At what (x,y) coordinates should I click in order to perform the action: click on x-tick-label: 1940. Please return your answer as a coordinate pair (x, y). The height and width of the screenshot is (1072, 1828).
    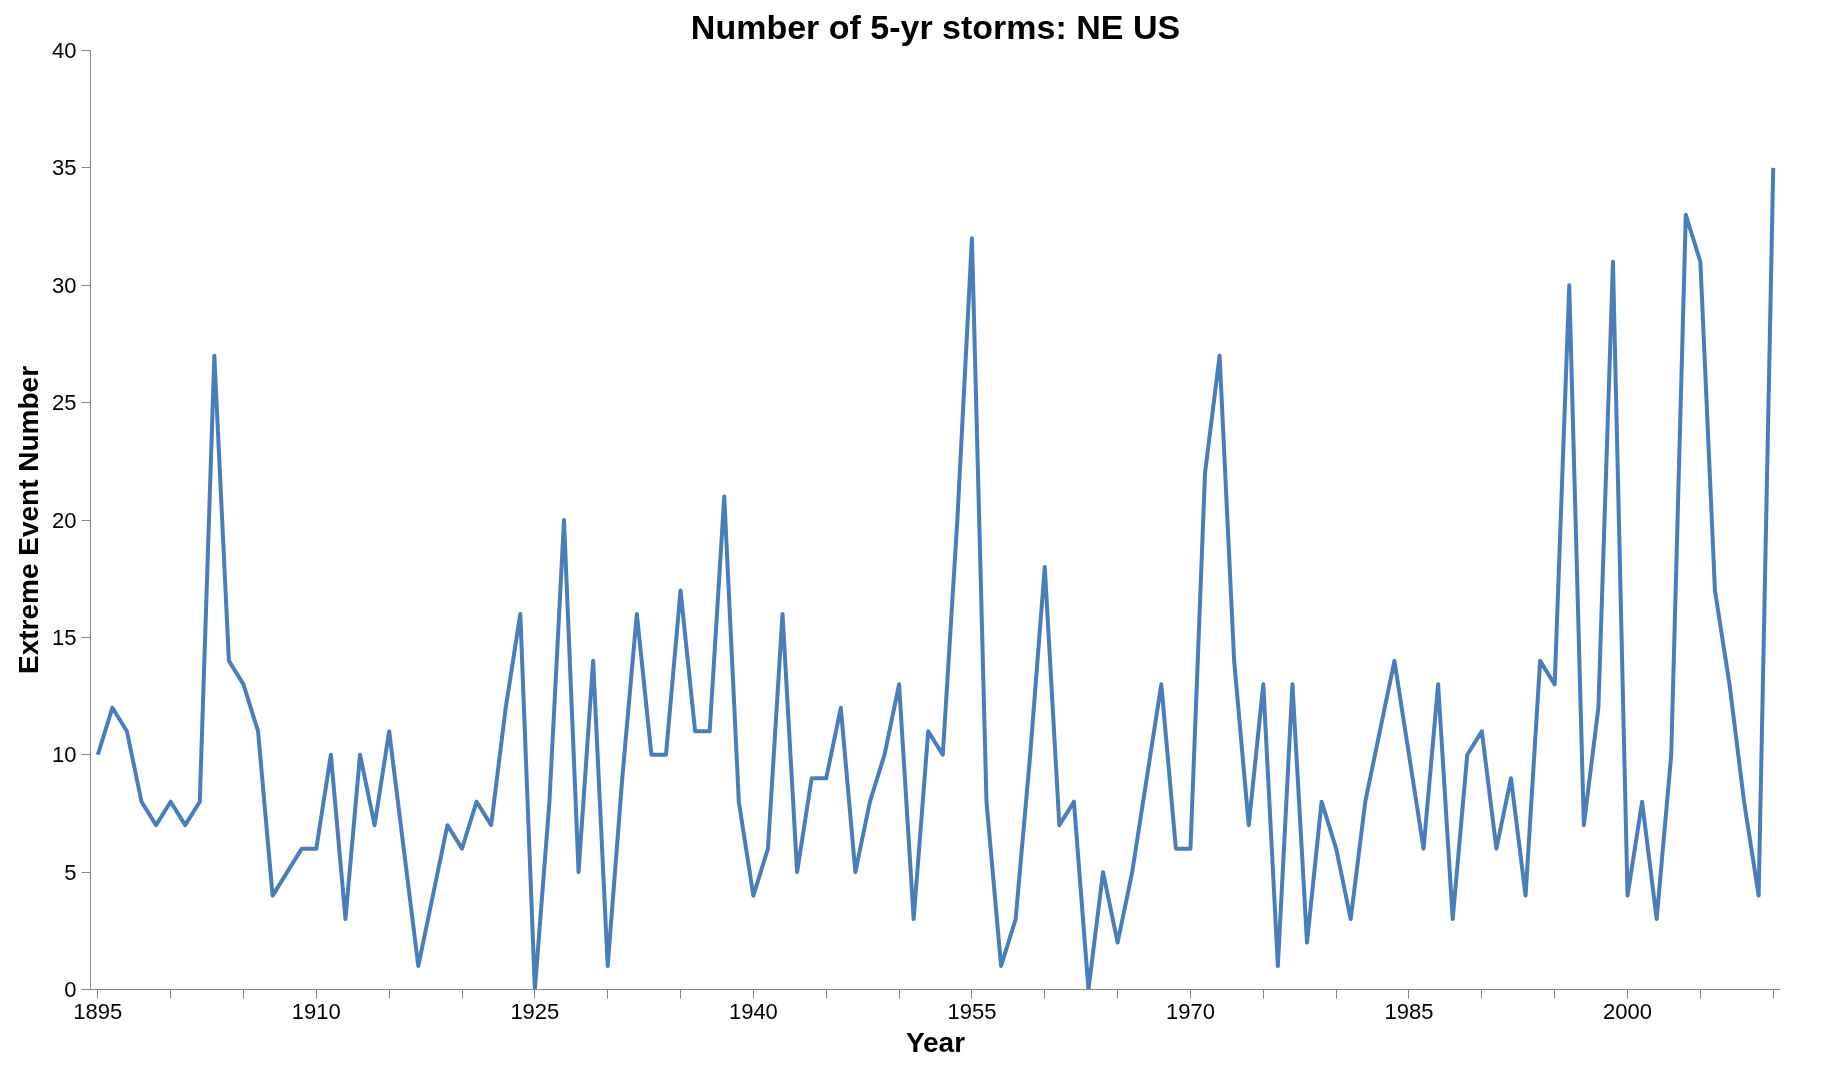
    Looking at the image, I should click on (753, 1011).